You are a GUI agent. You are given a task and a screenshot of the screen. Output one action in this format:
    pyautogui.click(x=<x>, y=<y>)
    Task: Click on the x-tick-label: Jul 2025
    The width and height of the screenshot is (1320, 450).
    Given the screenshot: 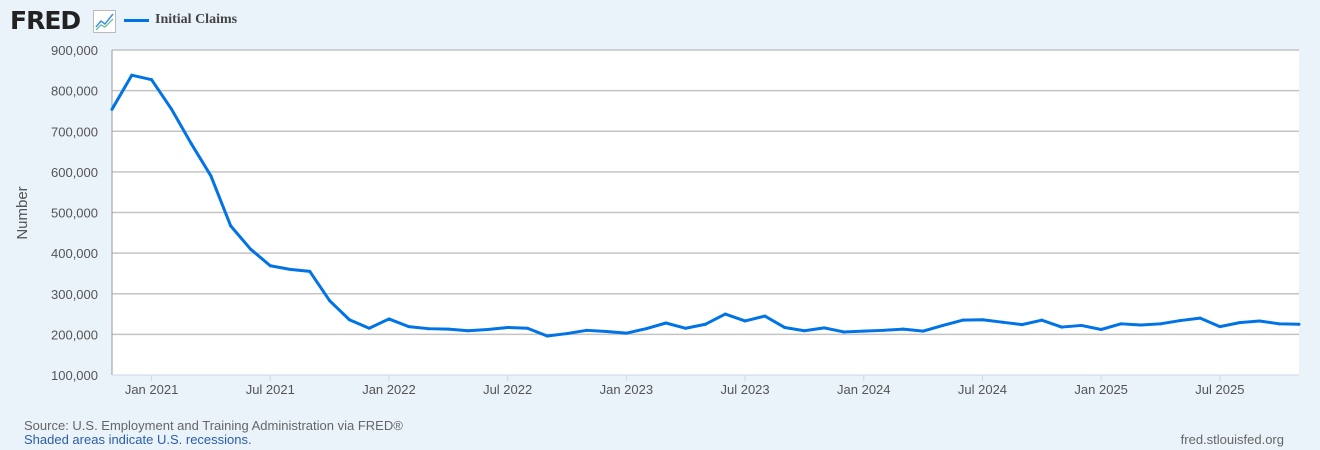 What is the action you would take?
    pyautogui.click(x=1219, y=389)
    